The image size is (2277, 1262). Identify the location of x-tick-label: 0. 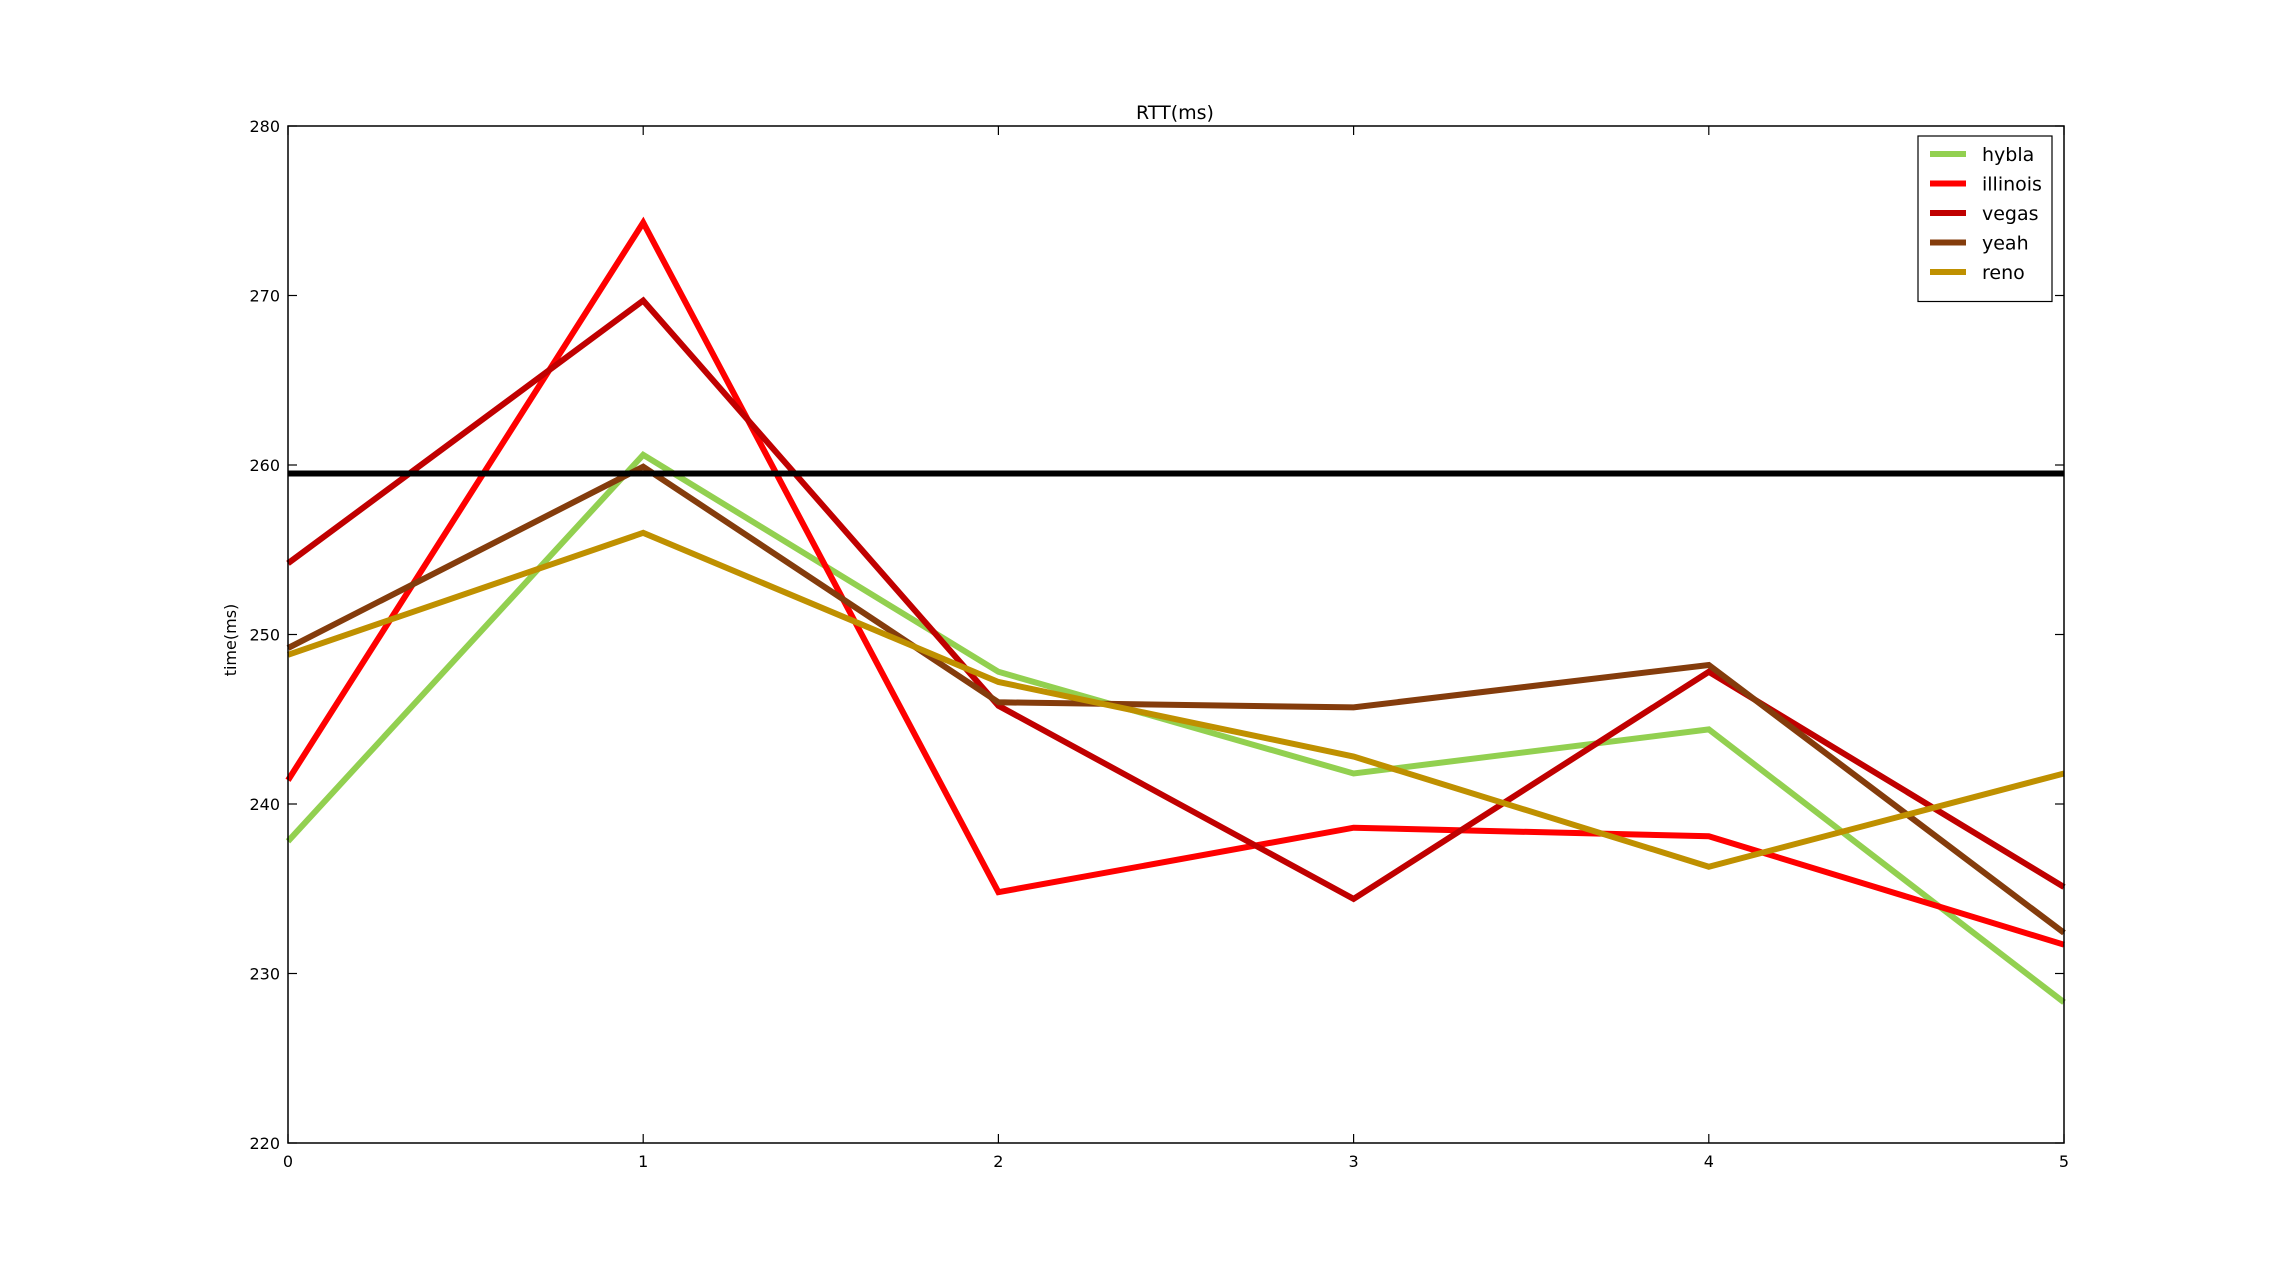
(288, 1161).